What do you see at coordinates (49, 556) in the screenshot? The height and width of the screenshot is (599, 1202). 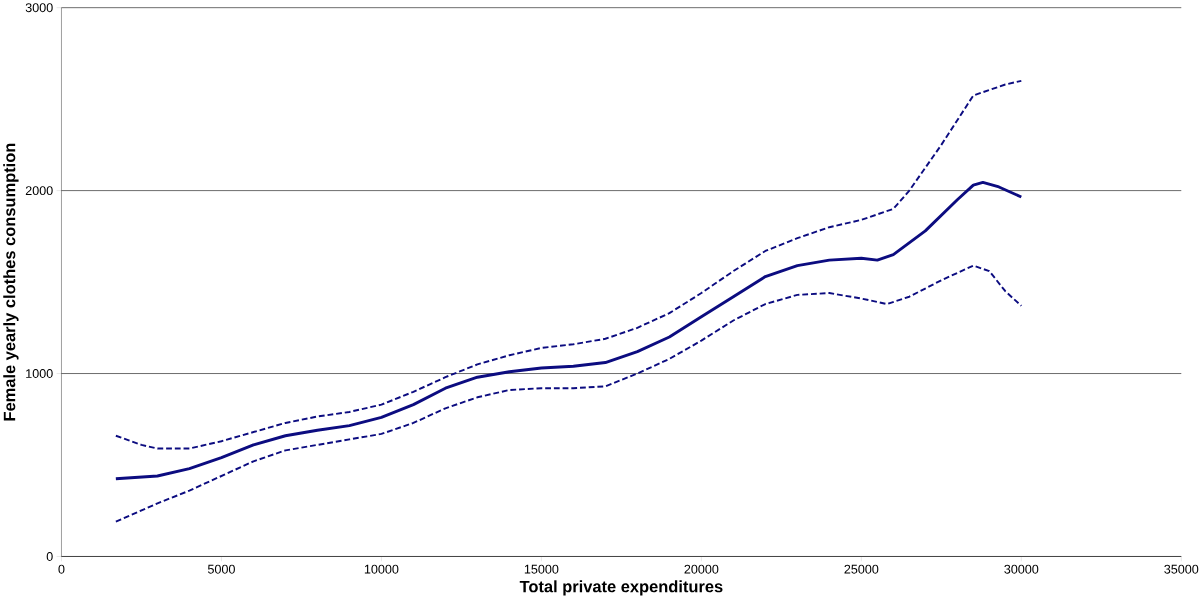 I see `y-tick-label: 0` at bounding box center [49, 556].